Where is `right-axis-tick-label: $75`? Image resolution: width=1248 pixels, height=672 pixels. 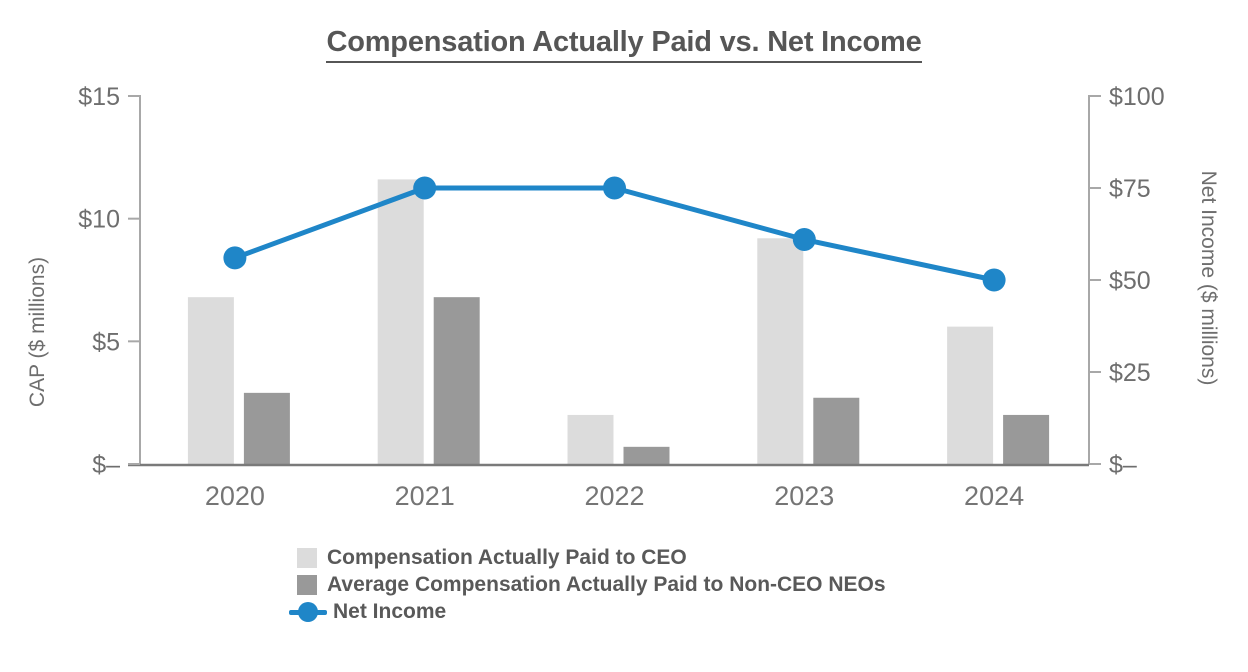
right-axis-tick-label: $75 is located at coordinates (1130, 189).